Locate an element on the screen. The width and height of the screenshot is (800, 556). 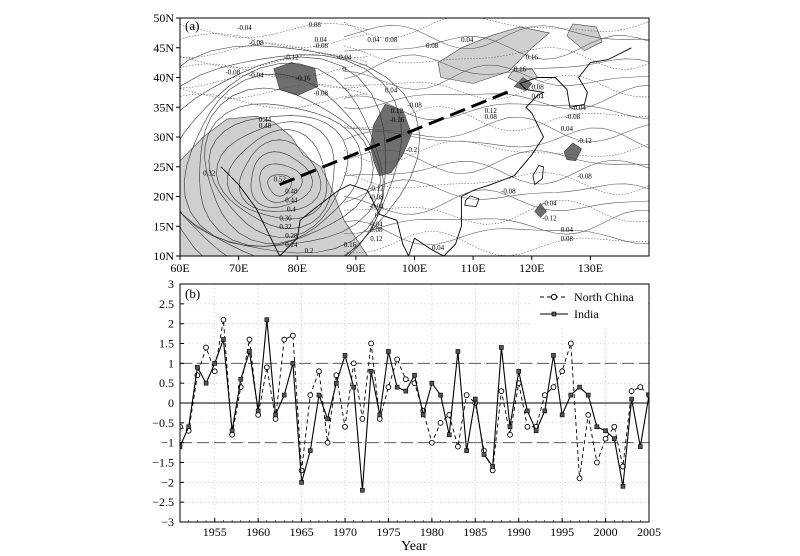
legend-marker-india is located at coordinates (554, 314).